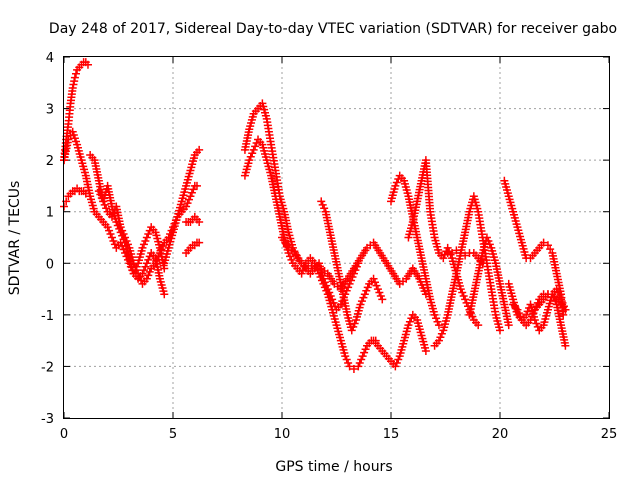  I want to click on series-arc22, so click(550, 299).